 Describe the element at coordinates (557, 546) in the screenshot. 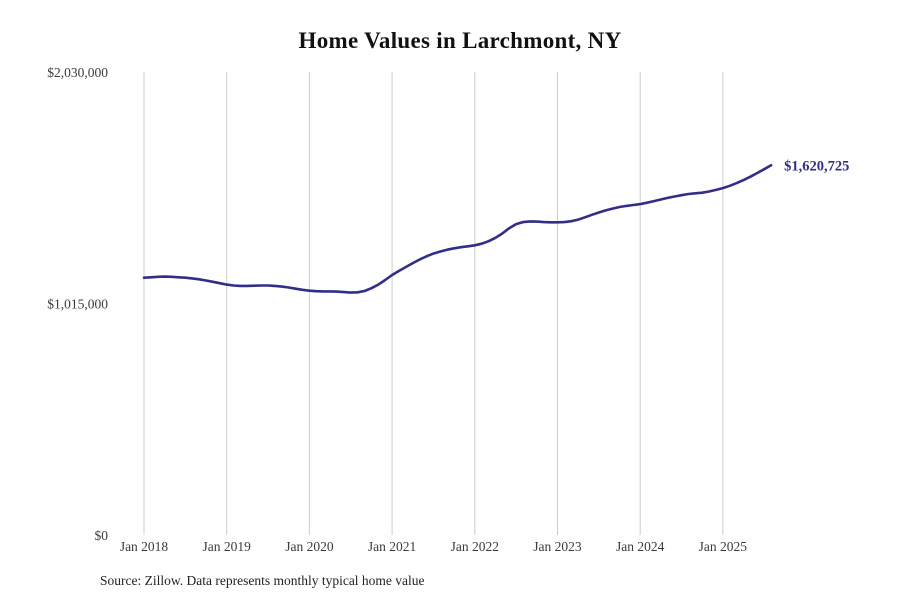

I see `x-tick-label: Jan 2023` at that location.